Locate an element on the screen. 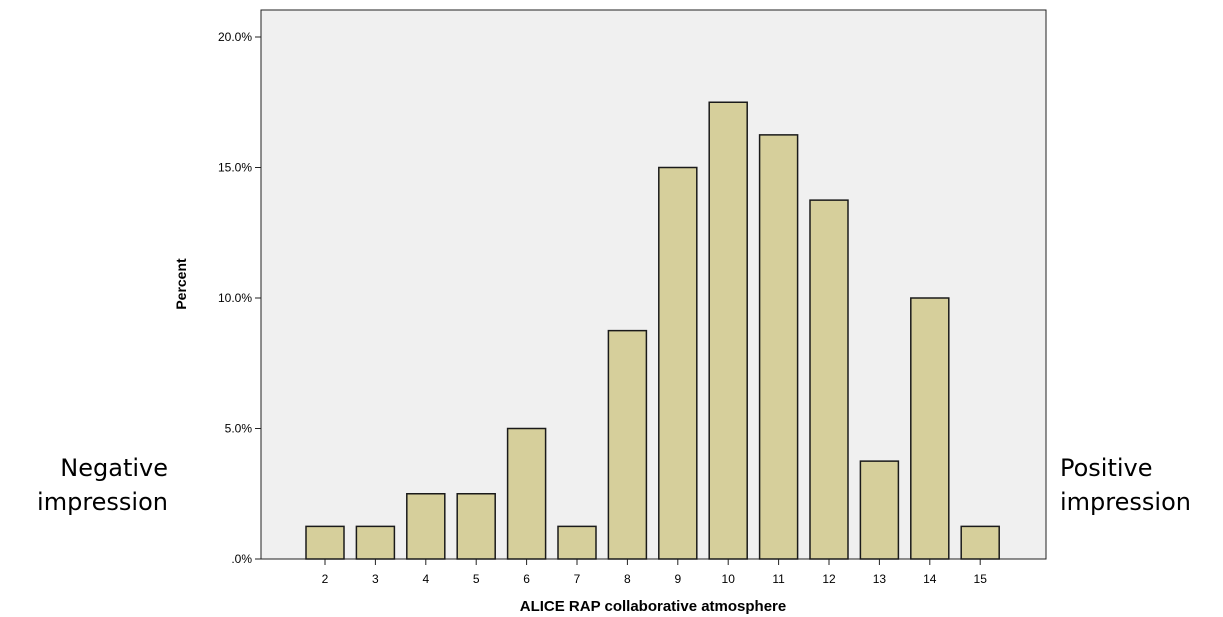  negative-line-2: impression is located at coordinates (102, 502).